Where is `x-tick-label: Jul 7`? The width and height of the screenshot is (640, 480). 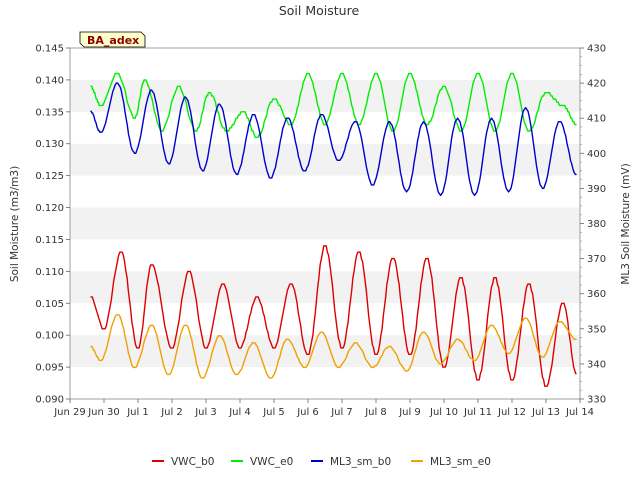
x-tick-label: Jul 7 is located at coordinates (341, 412).